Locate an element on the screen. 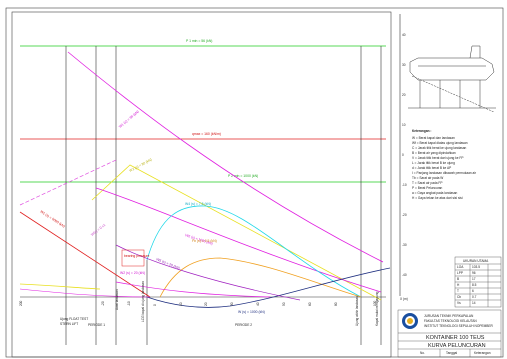 This screenshot has width=507, height=359. legend-title: Keterangan : is located at coordinates (421, 131).